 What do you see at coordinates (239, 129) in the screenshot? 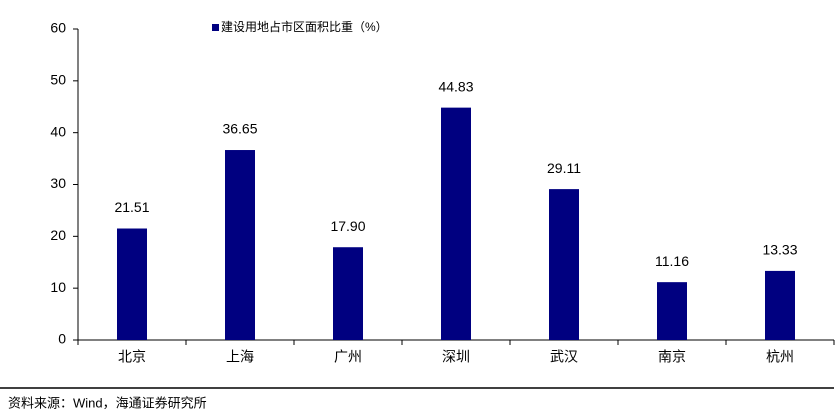
I see `value-label: 36.65` at bounding box center [239, 129].